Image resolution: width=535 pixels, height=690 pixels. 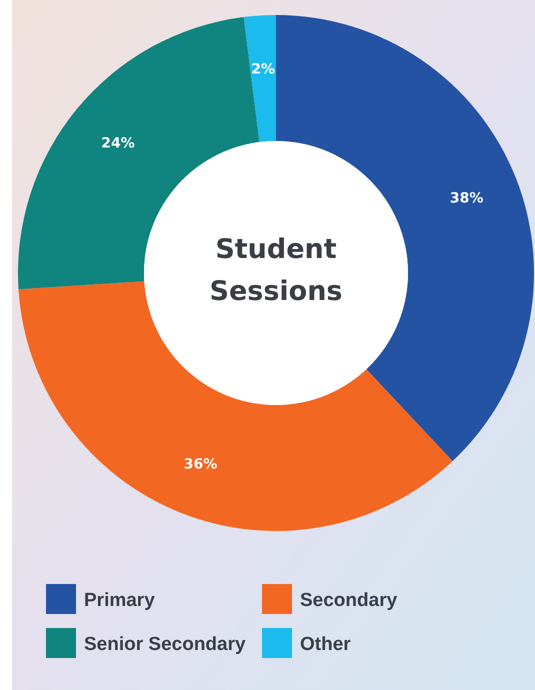 I want to click on data-label: 36%, so click(x=201, y=464).